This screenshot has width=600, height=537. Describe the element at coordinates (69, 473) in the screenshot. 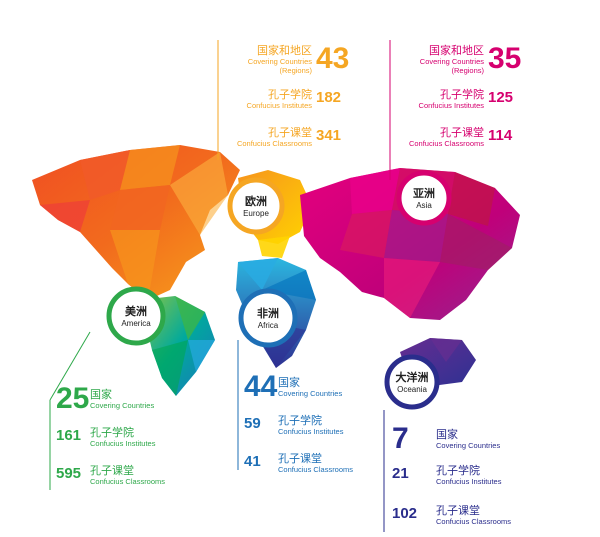

I see `america-classrooms-value: 595` at that location.